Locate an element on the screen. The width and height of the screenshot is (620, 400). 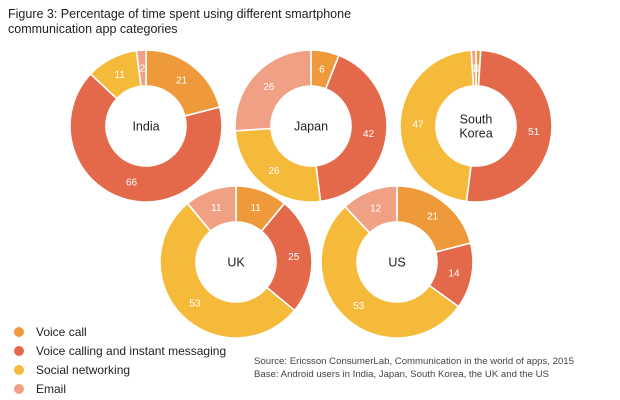
data-label-us-voice-call: 21 is located at coordinates (433, 217).